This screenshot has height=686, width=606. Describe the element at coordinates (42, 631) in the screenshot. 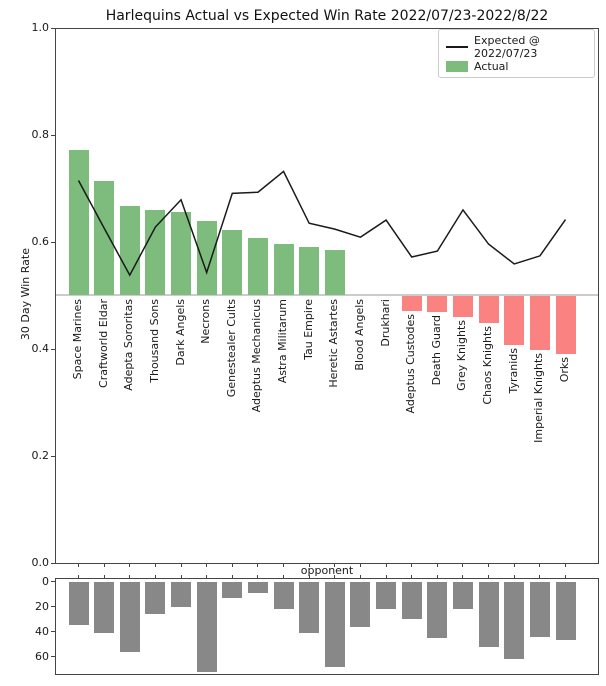

I see `y-tick-label: 40` at that location.